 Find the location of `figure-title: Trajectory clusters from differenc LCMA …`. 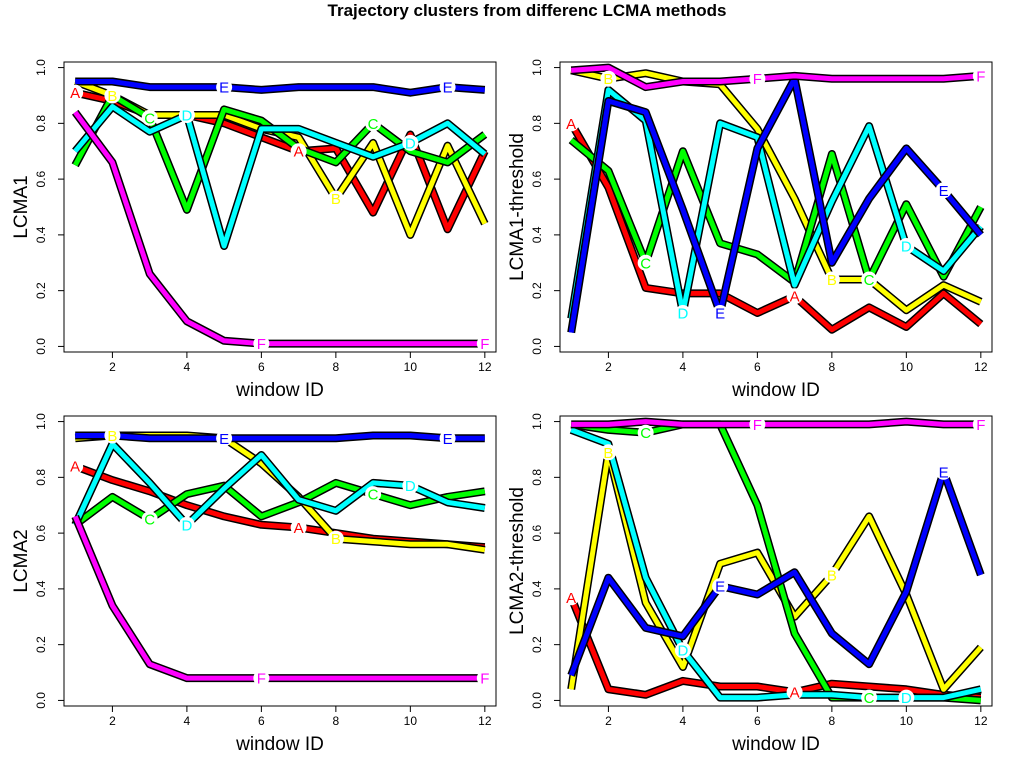

figure-title: Trajectory clusters from differenc LCMA … is located at coordinates (527, 10).